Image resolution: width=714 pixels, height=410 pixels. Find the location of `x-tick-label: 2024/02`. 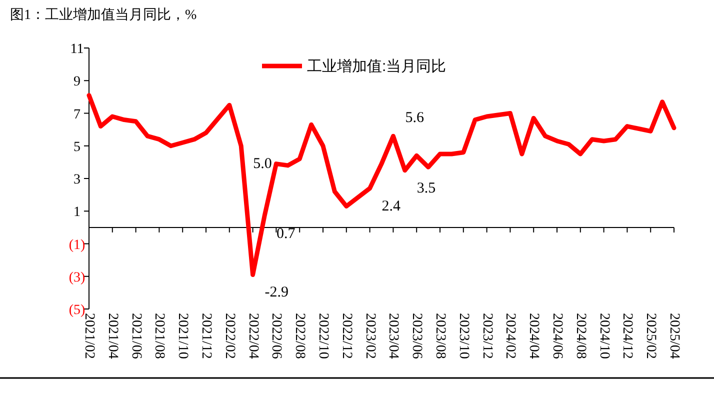

x-tick-label: 2024/02 is located at coordinates (510, 336).